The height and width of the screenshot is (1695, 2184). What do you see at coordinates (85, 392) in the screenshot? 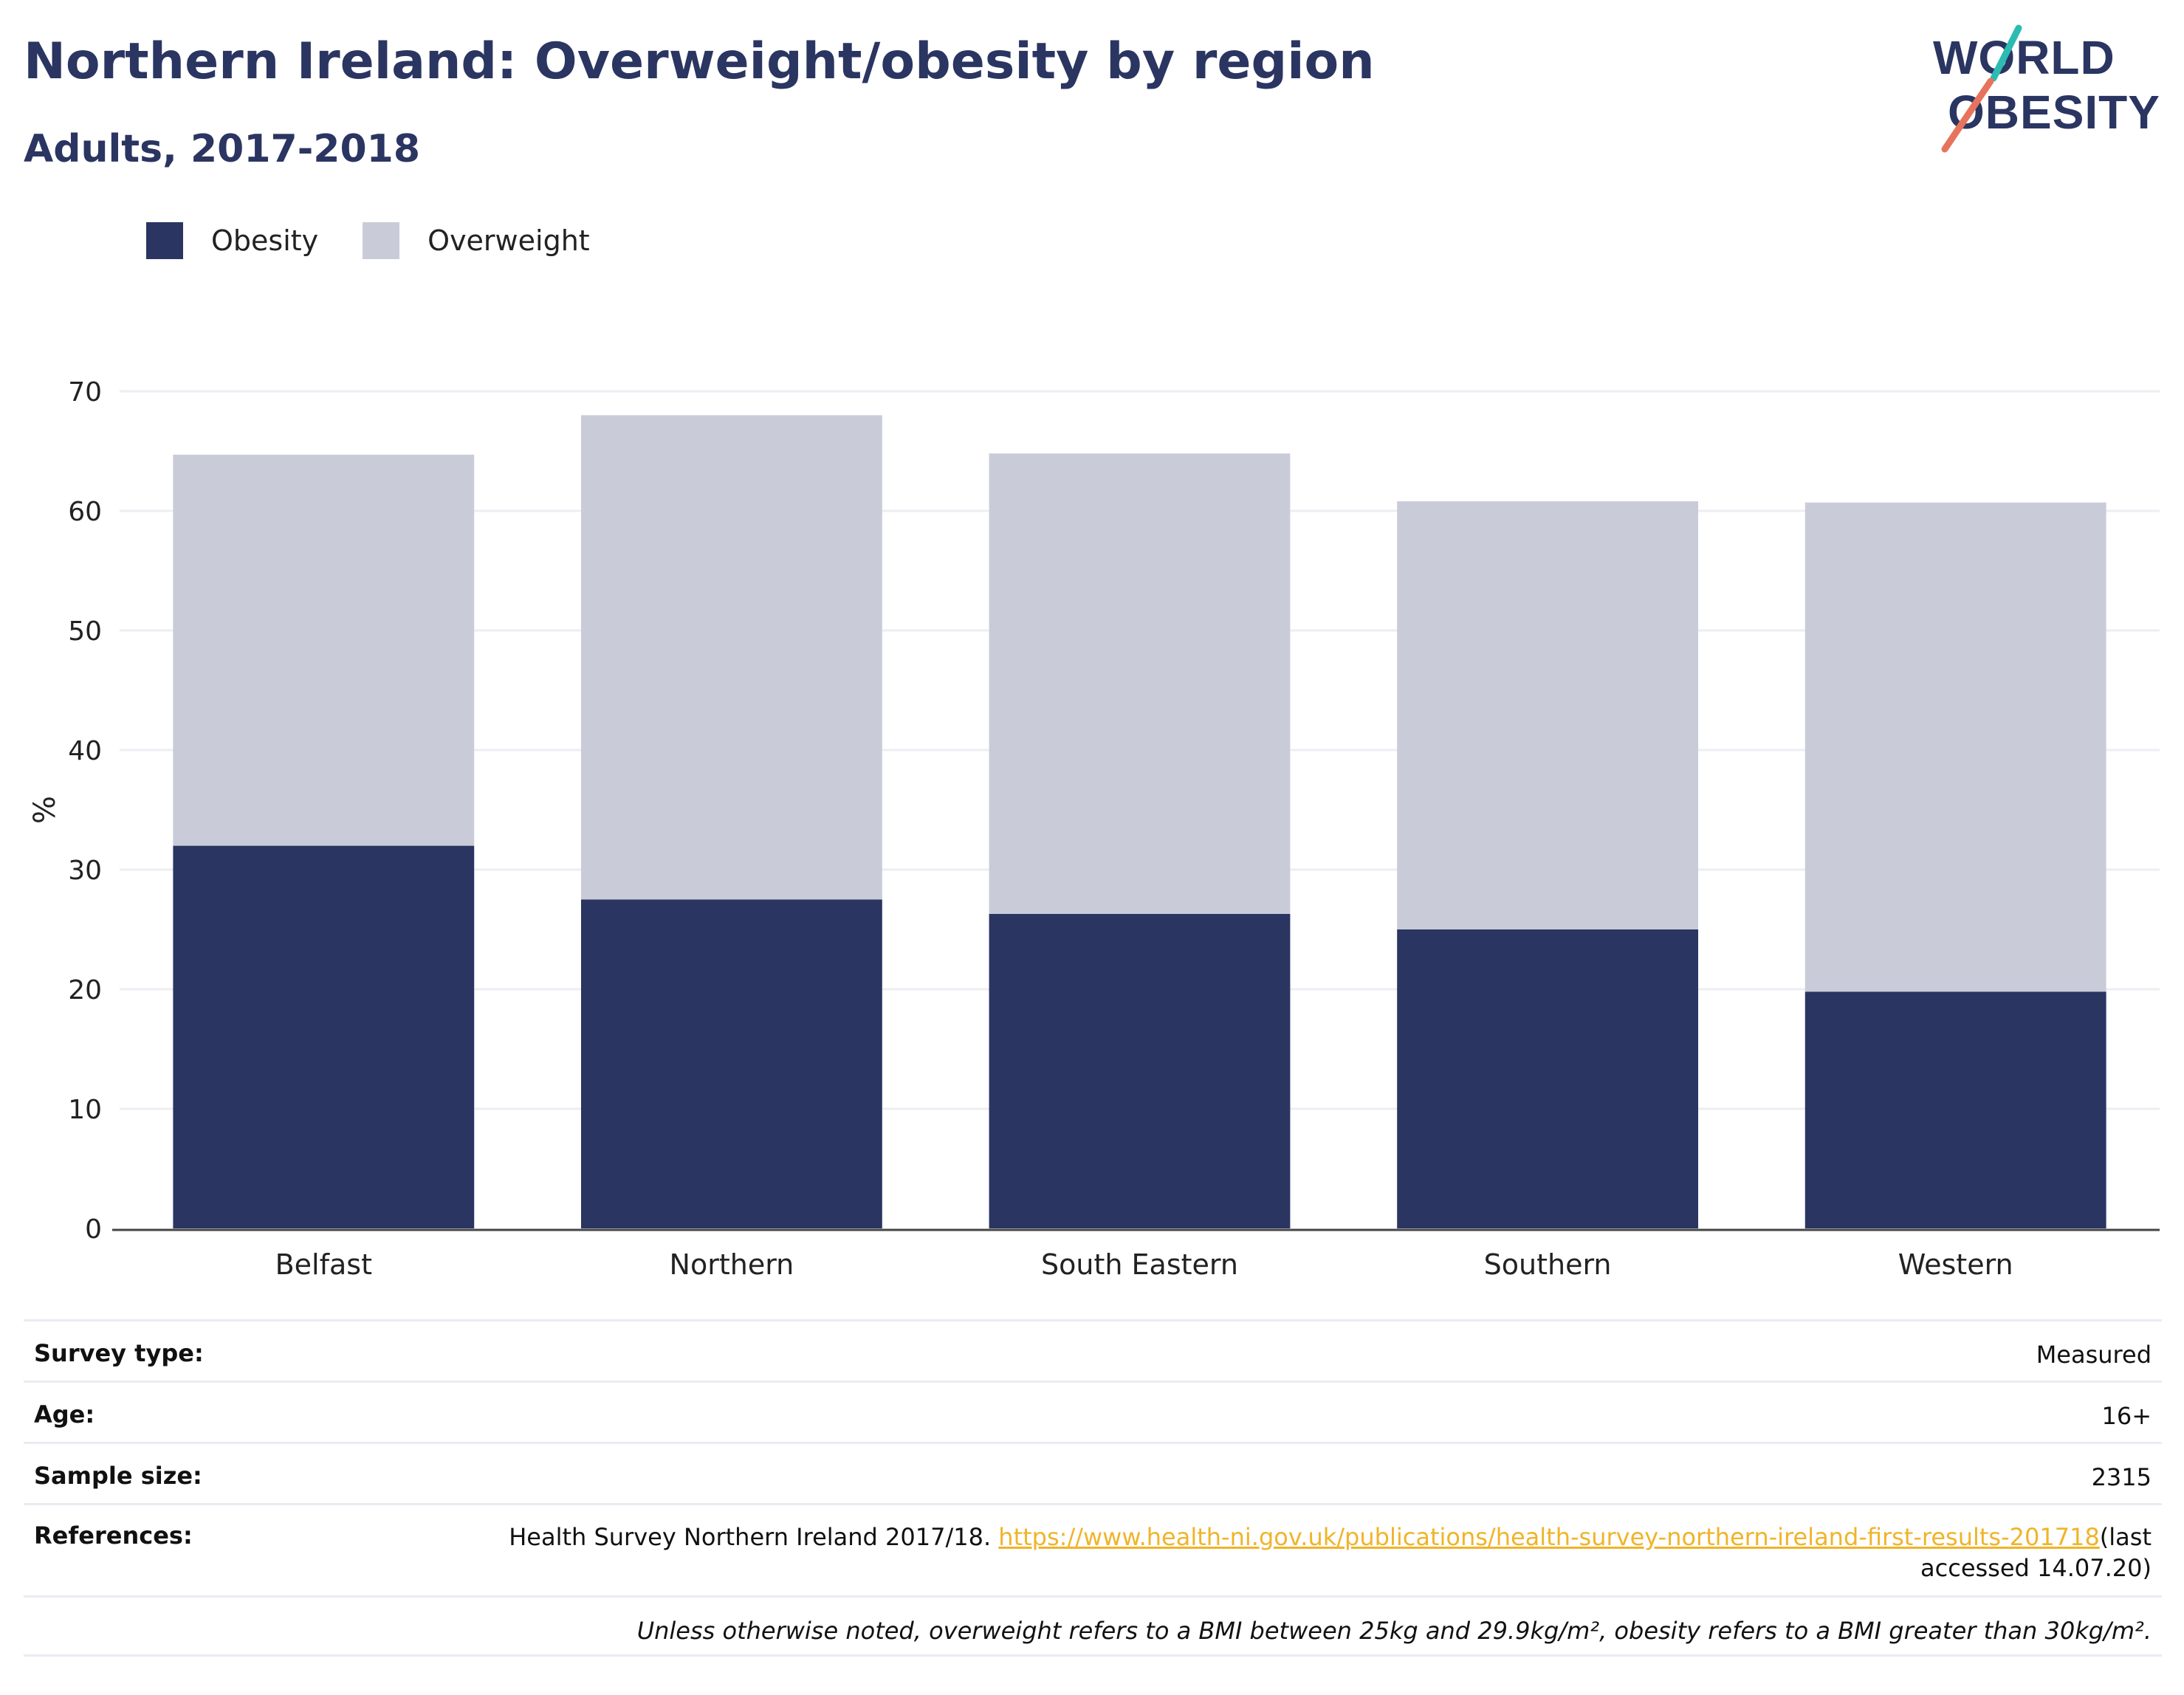
I see `y-tick-label-70: 70` at bounding box center [85, 392].